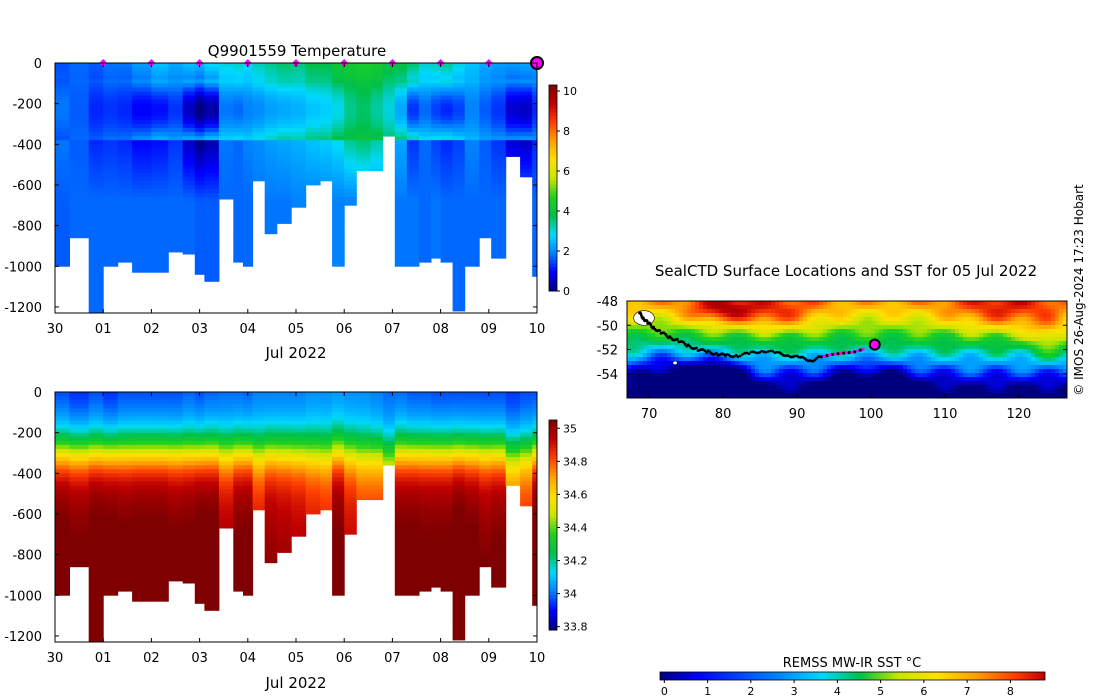  I want to click on x-tick-label: 07, so click(392, 658).